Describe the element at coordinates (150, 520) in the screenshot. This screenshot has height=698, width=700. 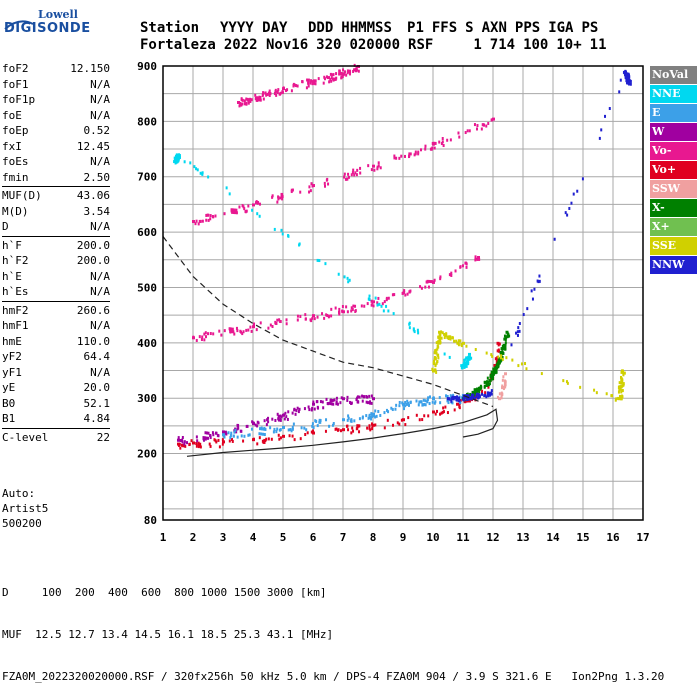
I see `y-tick-label: 80` at that location.